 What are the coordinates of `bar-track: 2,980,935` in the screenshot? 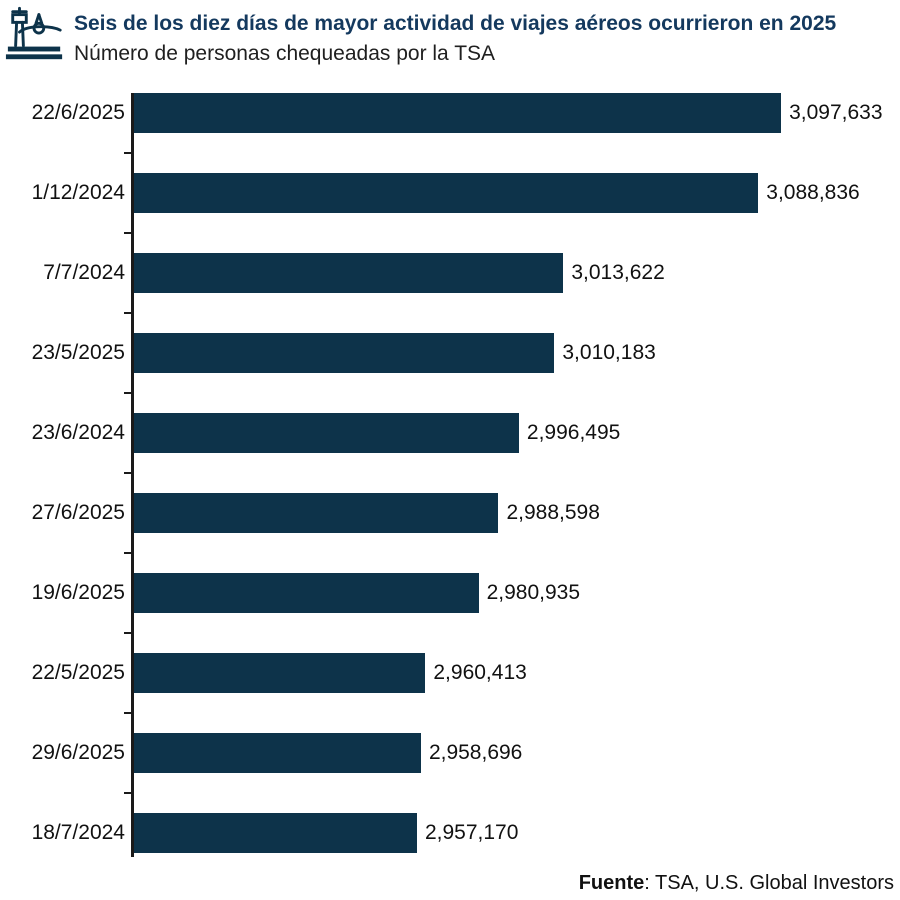 It's located at (512, 613).